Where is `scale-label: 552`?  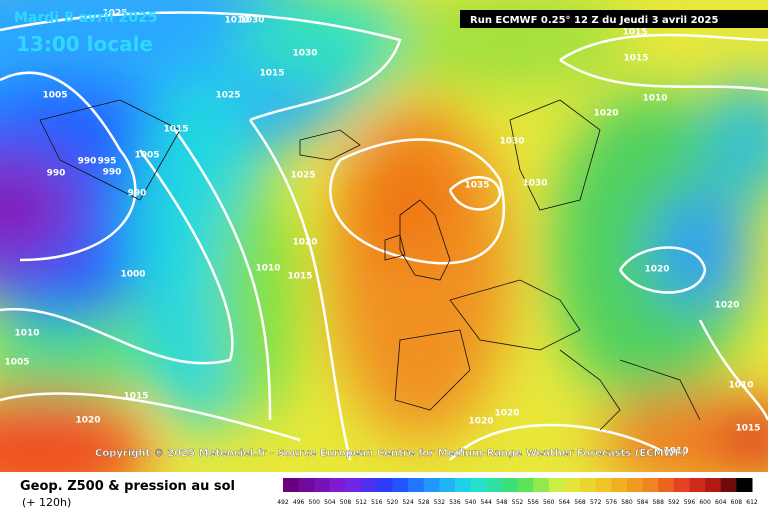
scale-label: 552 is located at coordinates (518, 502).